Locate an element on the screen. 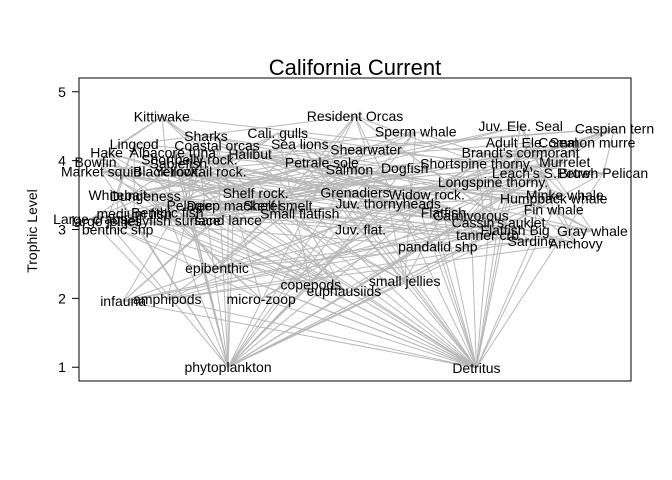  species-label: Deep mackerel is located at coordinates (233, 205).